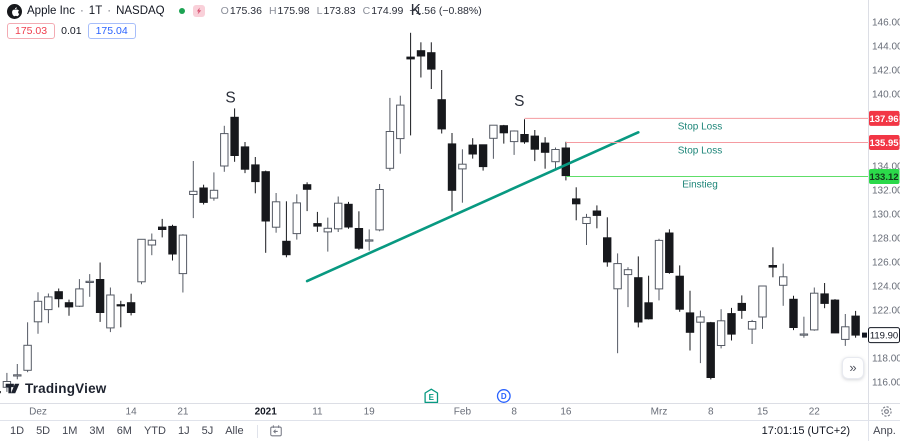 This screenshot has height=441, width=900. Describe the element at coordinates (374, 56) in the screenshot. I see `pattern-letters: S K S` at that location.